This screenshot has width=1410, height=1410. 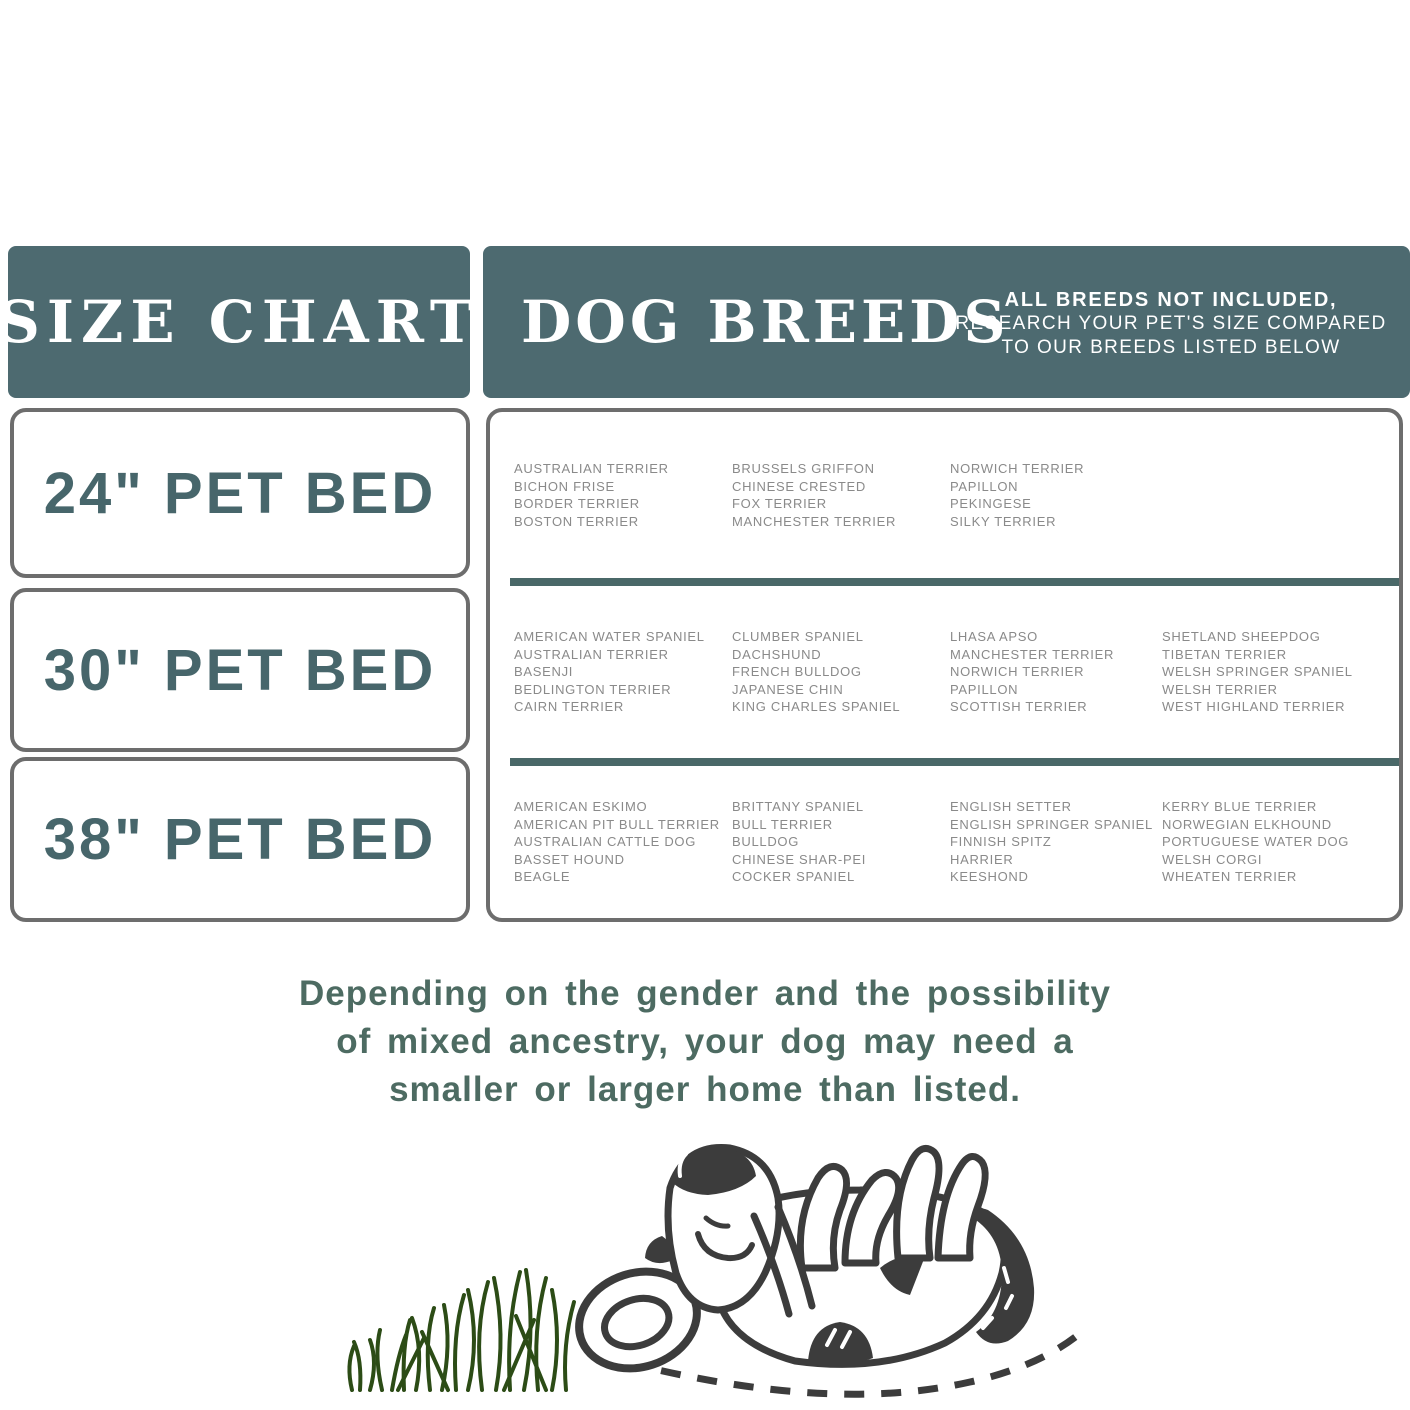 I want to click on size-box-38: 38" PET BED, so click(x=240, y=839).